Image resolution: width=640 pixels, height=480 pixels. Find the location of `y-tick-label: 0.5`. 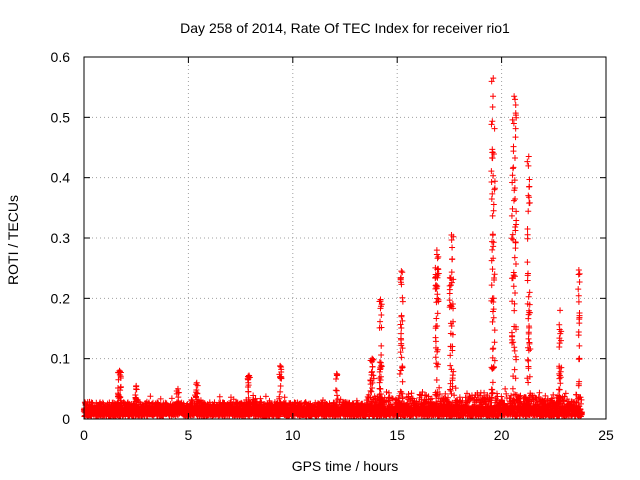

y-tick-label: 0.5 is located at coordinates (61, 117).